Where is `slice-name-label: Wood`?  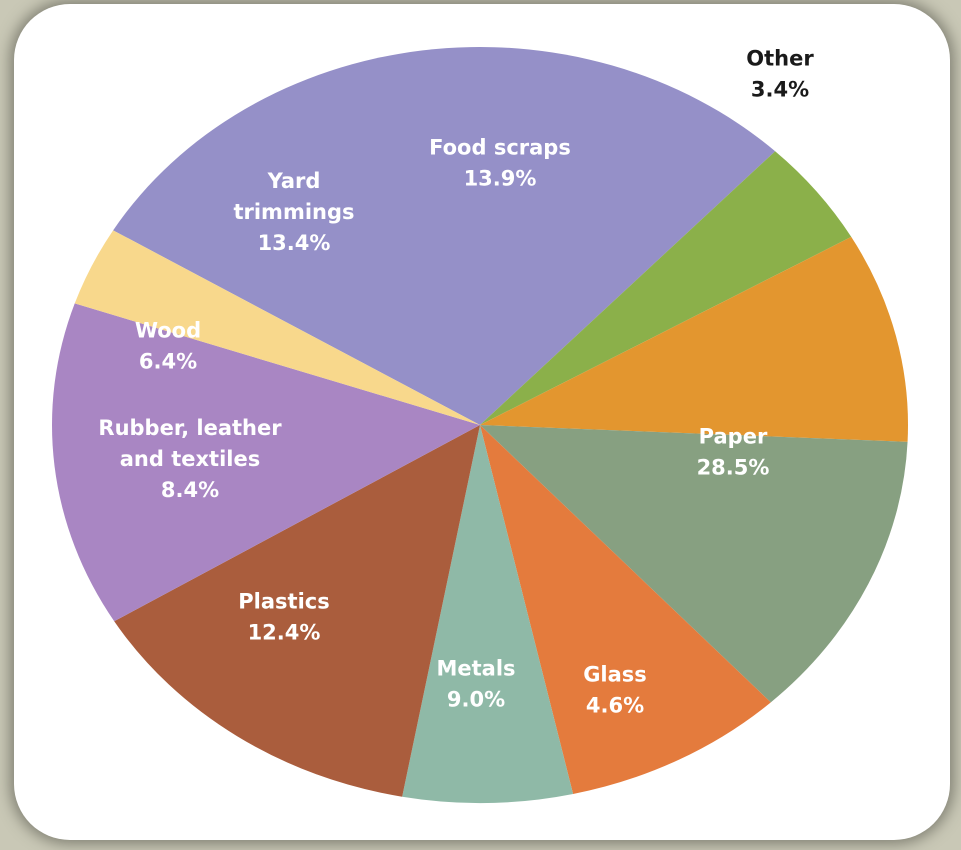
slice-name-label: Wood is located at coordinates (168, 331).